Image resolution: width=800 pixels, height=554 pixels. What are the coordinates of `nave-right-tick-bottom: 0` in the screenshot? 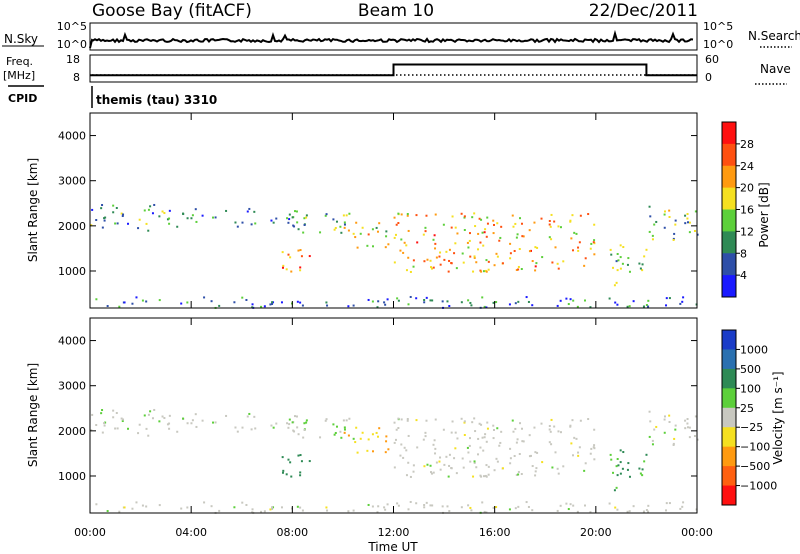 It's located at (708, 77).